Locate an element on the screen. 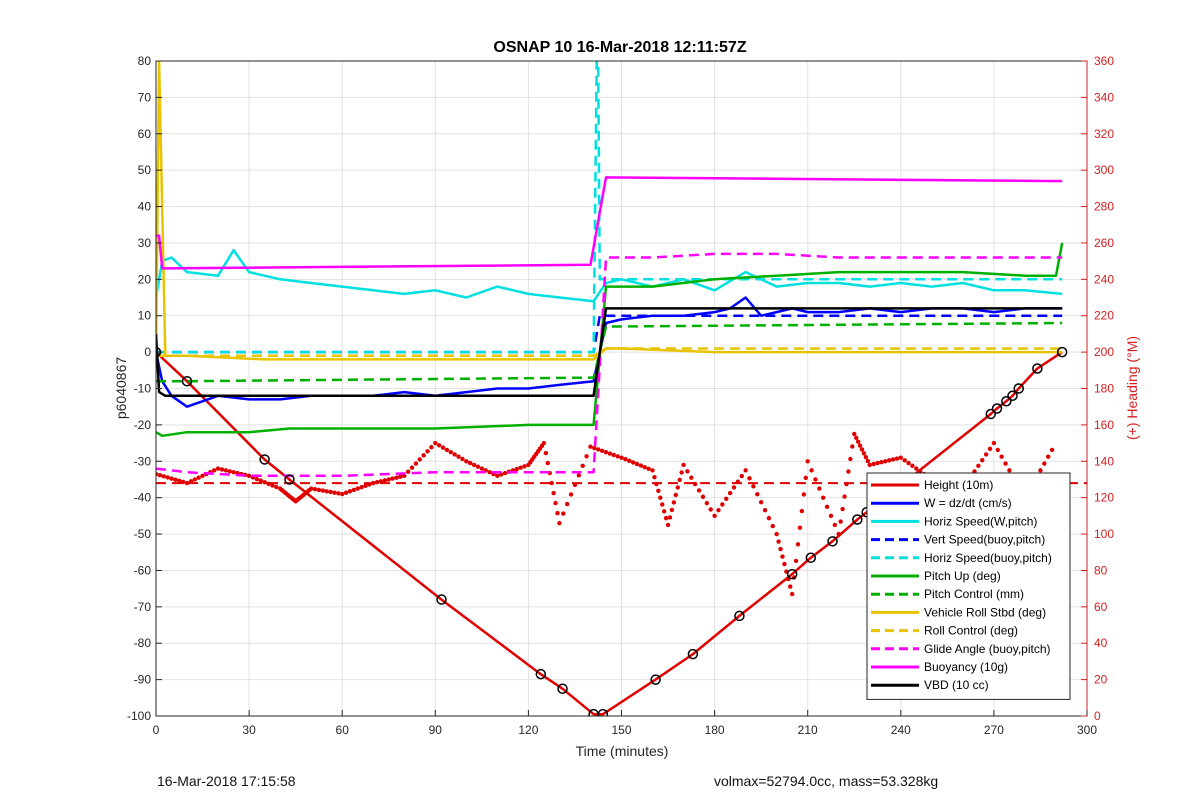 The width and height of the screenshot is (1200, 804). y2-tick-label: 300 is located at coordinates (1104, 170).